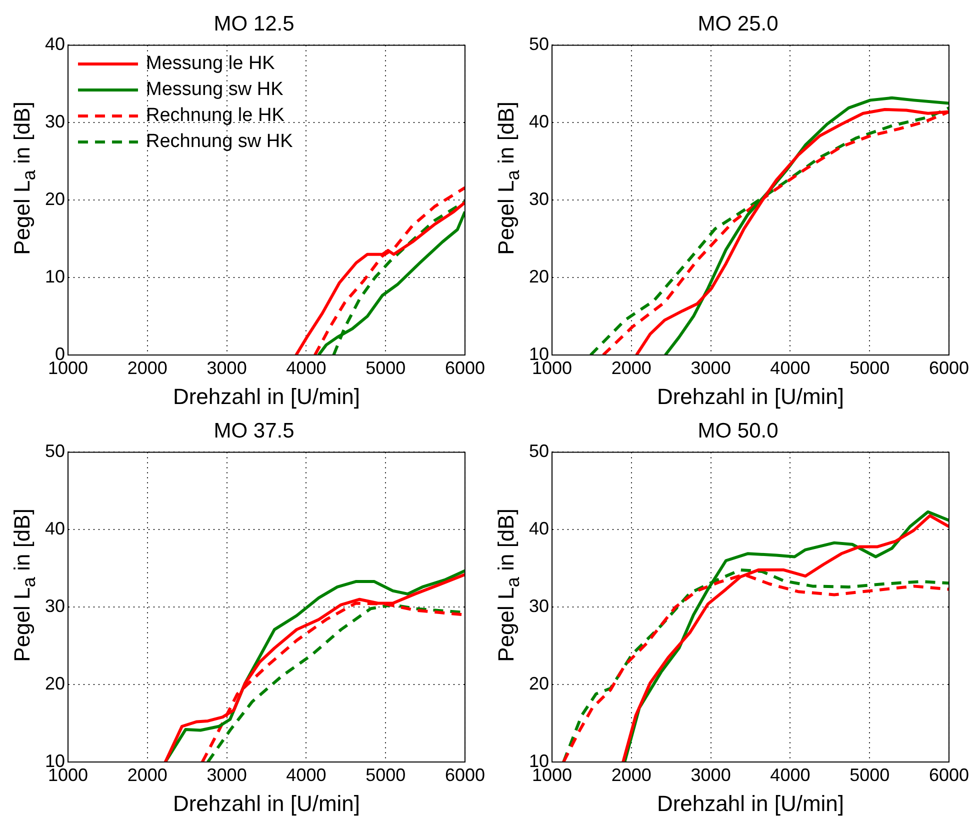 The width and height of the screenshot is (977, 823). What do you see at coordinates (254, 430) in the screenshot?
I see `chart-title: MO 37.5` at bounding box center [254, 430].